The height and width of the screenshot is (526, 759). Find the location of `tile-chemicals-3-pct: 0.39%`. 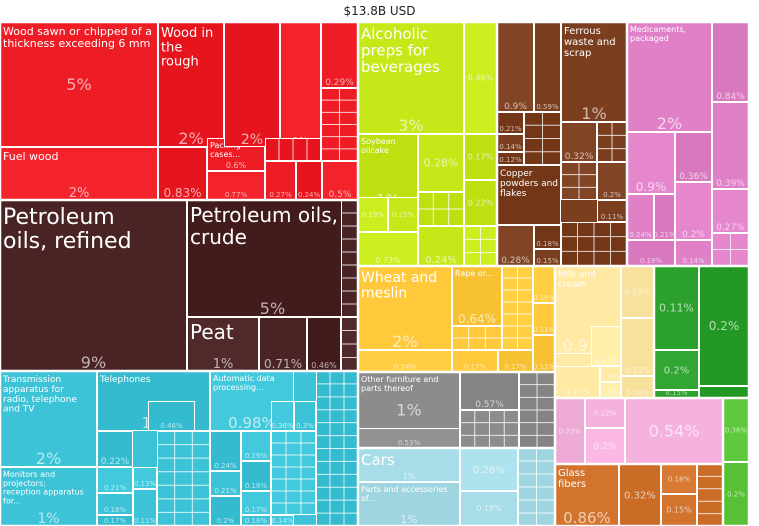

tile-chemicals-3-pct: 0.39% is located at coordinates (730, 184).